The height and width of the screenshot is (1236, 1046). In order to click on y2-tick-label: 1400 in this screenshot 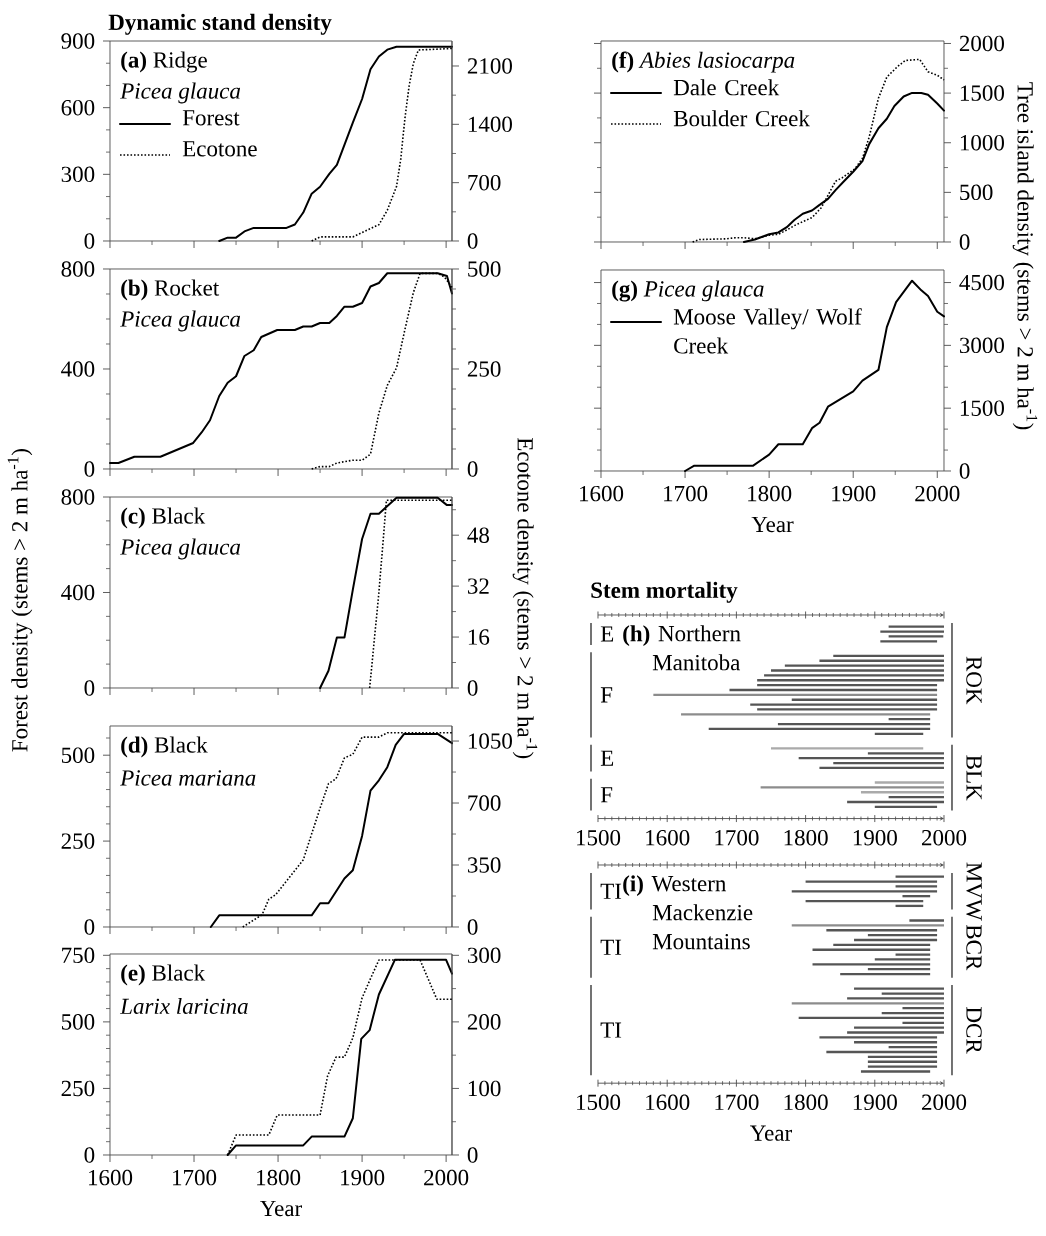, I will do `click(490, 124)`.